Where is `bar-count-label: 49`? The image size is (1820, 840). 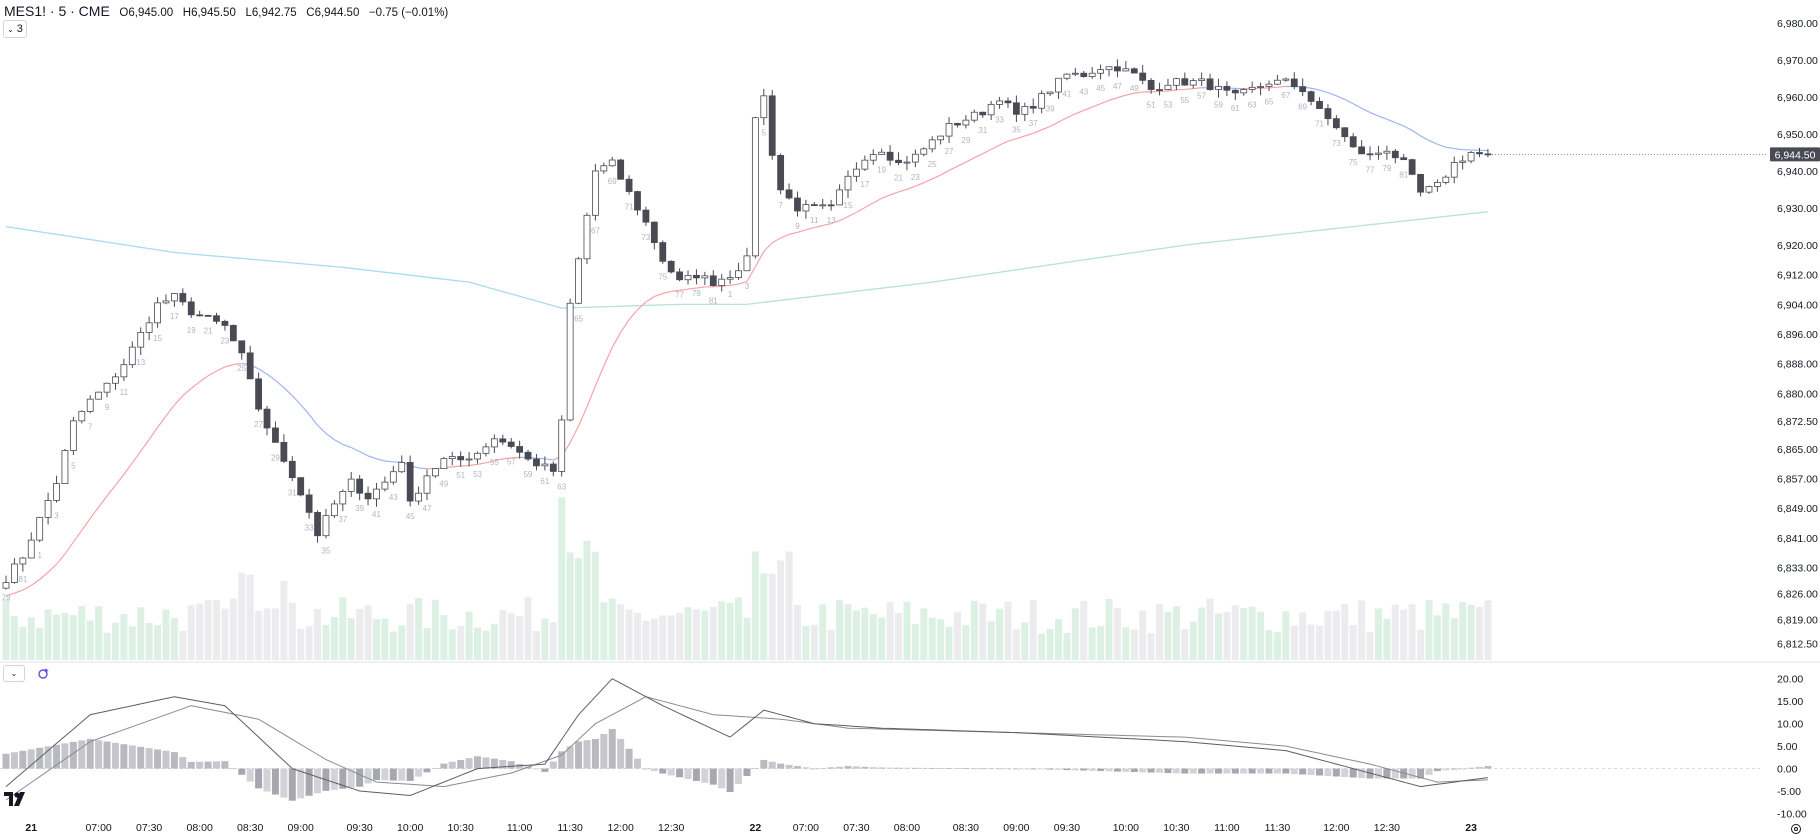 bar-count-label: 49 is located at coordinates (443, 484).